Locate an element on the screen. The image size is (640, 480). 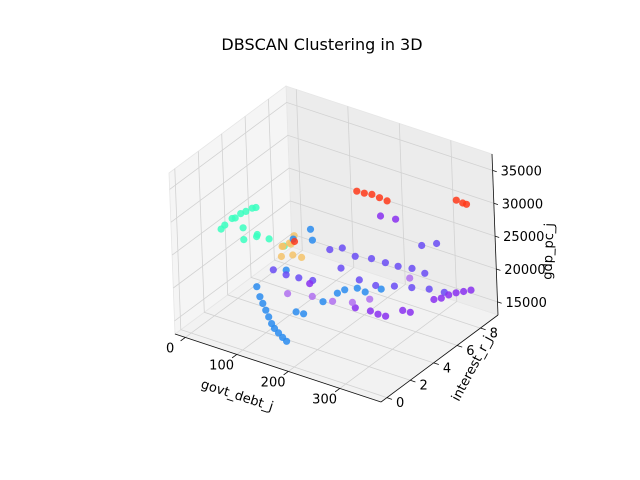
x-tick-label-1: 100 is located at coordinates (221, 366).